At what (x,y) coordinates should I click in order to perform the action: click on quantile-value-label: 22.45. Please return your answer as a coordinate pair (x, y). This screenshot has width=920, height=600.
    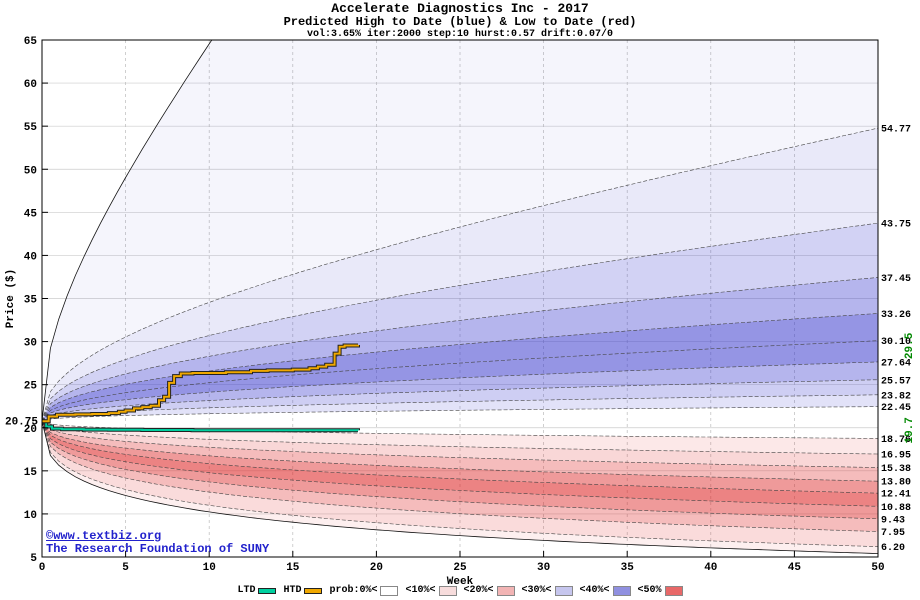
    Looking at the image, I should click on (896, 408).